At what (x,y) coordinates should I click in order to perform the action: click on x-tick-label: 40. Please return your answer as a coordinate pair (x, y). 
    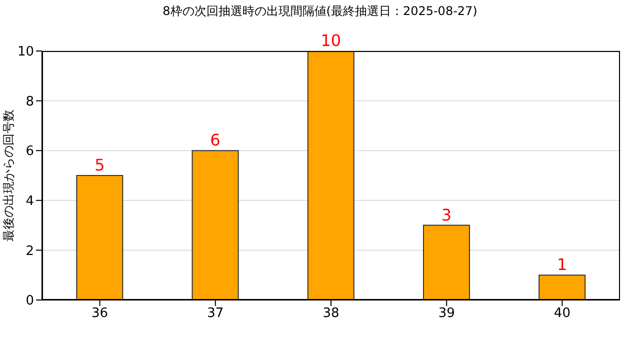
    Looking at the image, I should click on (562, 314).